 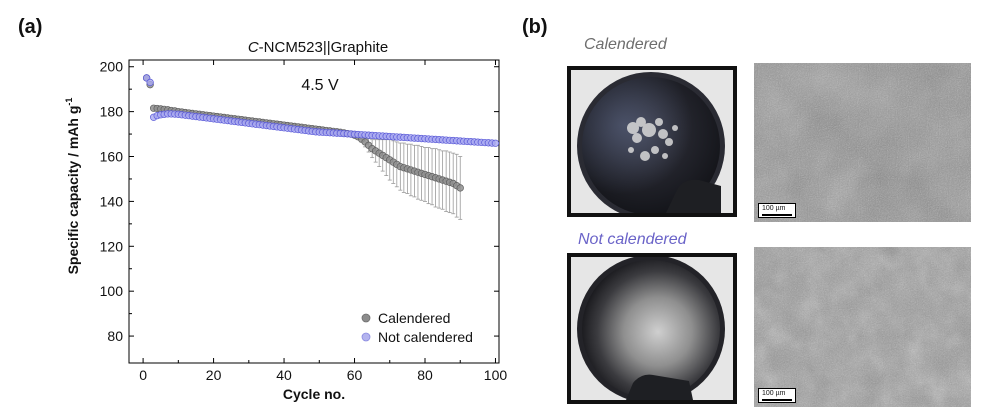 What do you see at coordinates (425, 337) in the screenshot?
I see `legend-label-not-calendered: Not calendered` at bounding box center [425, 337].